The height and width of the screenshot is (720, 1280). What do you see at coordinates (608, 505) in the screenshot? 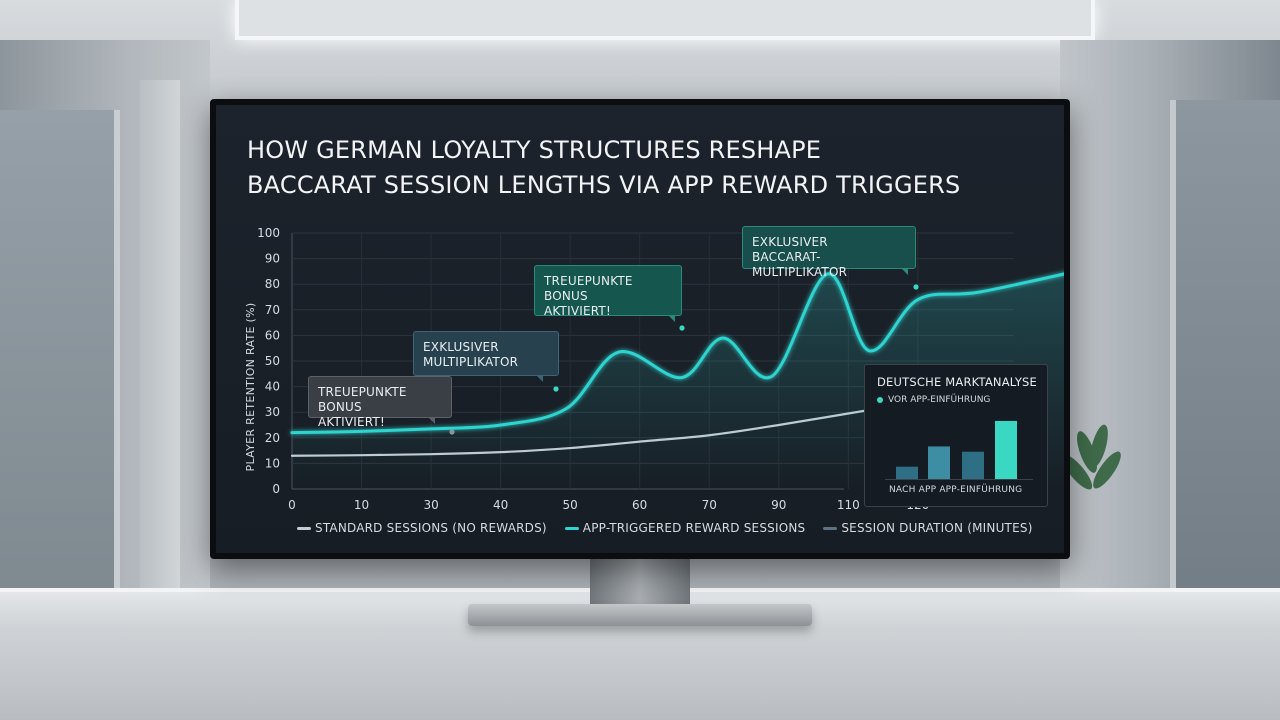
I see `x-axis-tick-labels: 010304050607090110120` at bounding box center [608, 505].